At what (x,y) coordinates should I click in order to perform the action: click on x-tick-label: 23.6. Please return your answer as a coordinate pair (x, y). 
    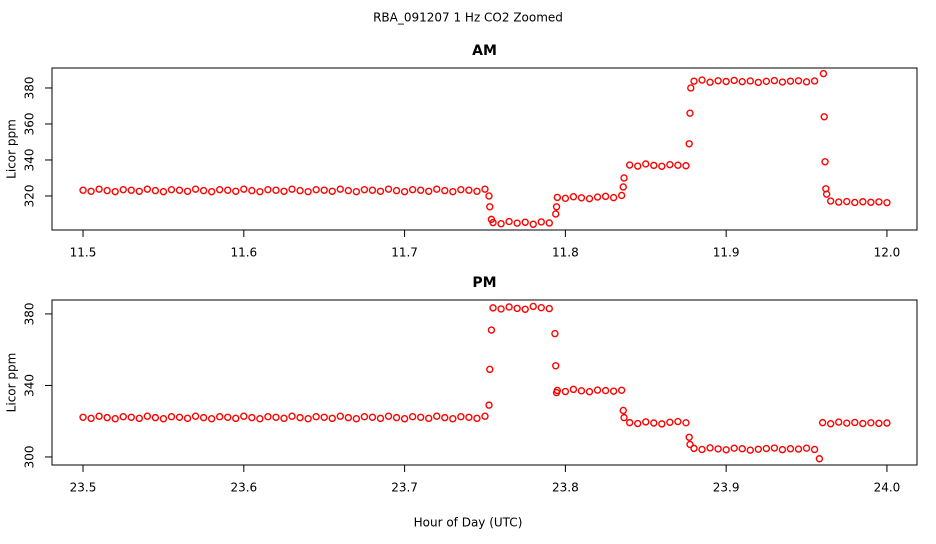
    Looking at the image, I should click on (243, 488).